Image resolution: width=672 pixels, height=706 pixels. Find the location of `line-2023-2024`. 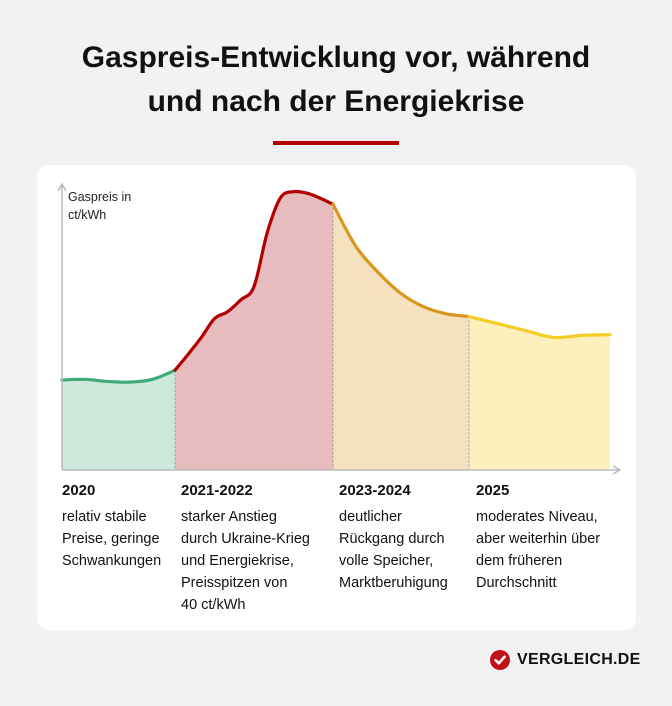

line-2023-2024 is located at coordinates (401, 260).